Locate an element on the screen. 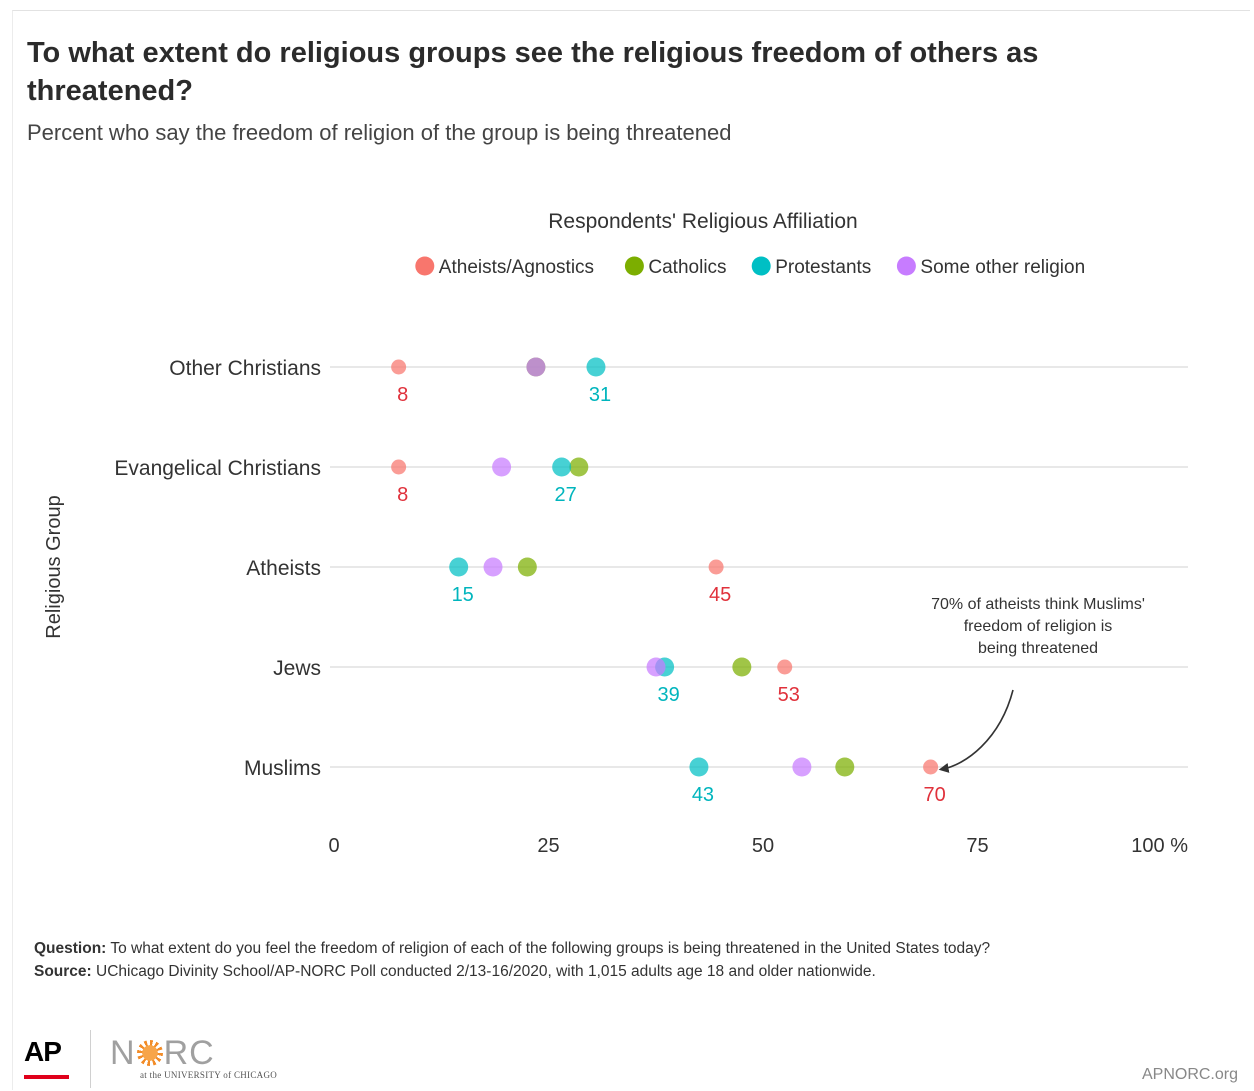 Image resolution: width=1254 pixels, height=1091 pixels. legend-label-atheists-agnostics: Atheists/Agnostics is located at coordinates (516, 267).